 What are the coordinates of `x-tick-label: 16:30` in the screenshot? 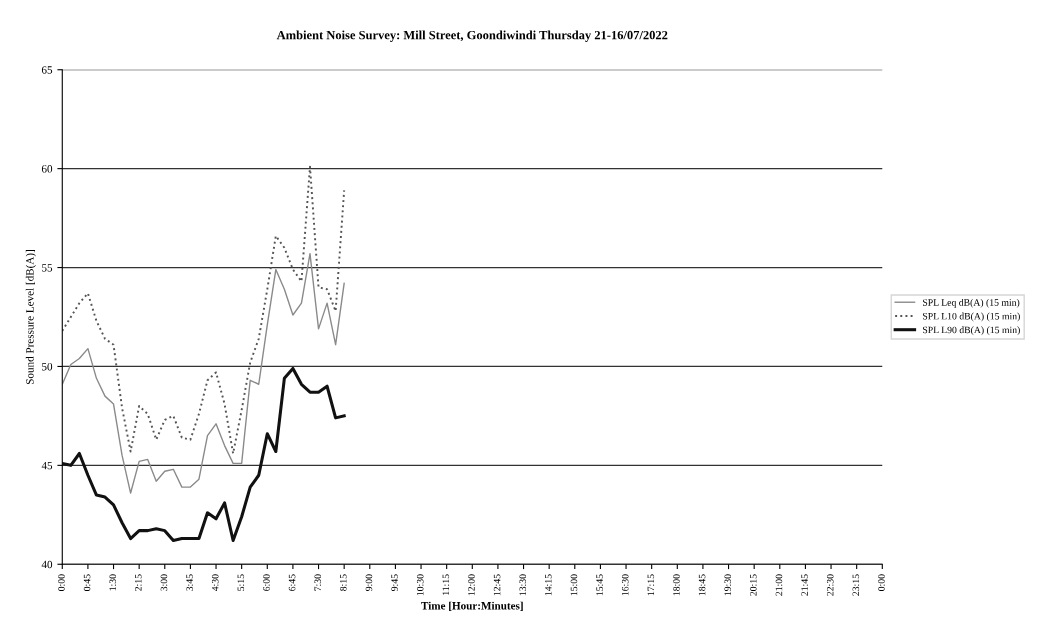 It's located at (625, 585).